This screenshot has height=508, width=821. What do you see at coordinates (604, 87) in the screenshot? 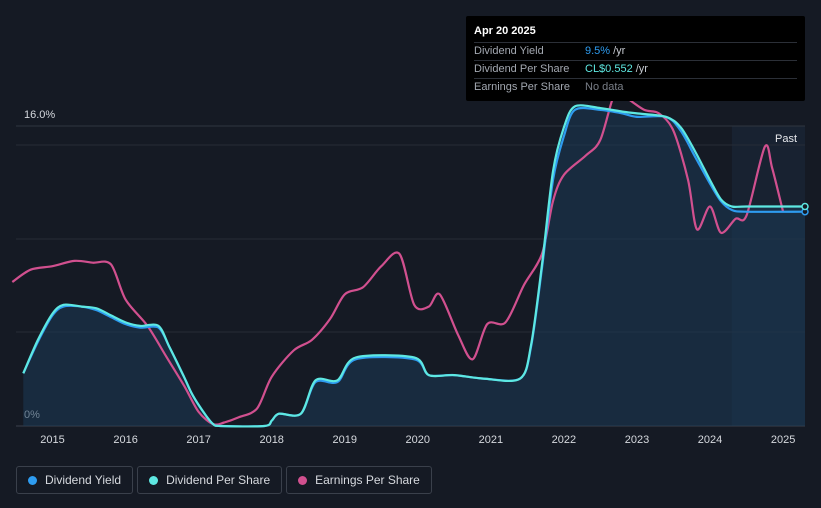
I see `tooltip-value: No data` at bounding box center [604, 87].